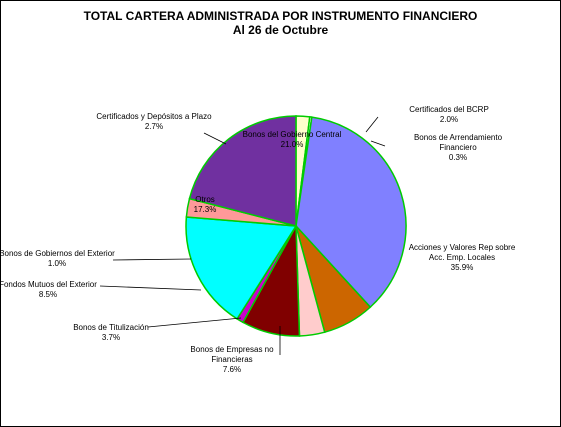 This screenshot has height=427, width=561. What do you see at coordinates (232, 369) in the screenshot?
I see `slice-label-line: 7.6%` at bounding box center [232, 369].